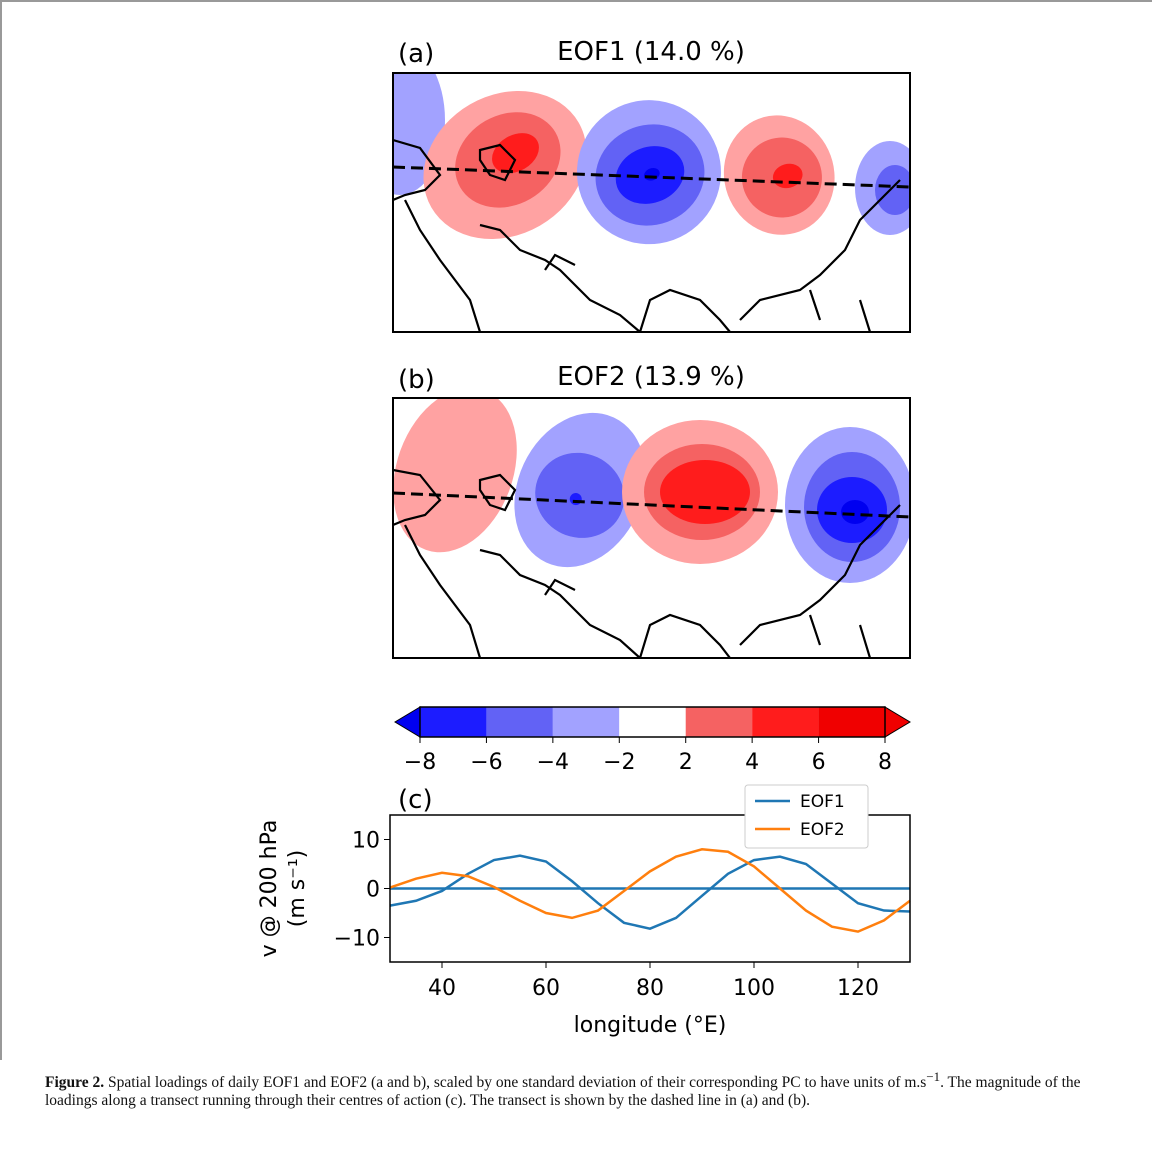 Image resolution: width=1152 pixels, height=1153 pixels. I want to click on map-b, so click(651, 528).